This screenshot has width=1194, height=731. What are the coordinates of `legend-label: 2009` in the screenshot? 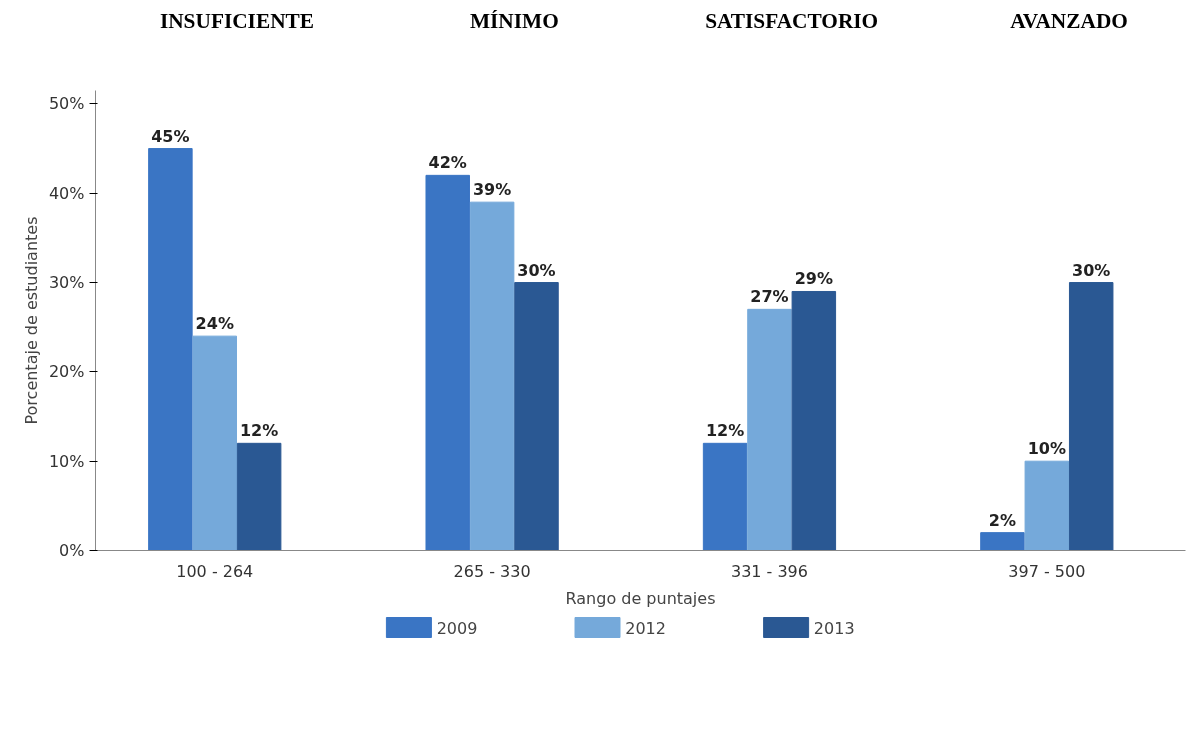 It's located at (457, 628).